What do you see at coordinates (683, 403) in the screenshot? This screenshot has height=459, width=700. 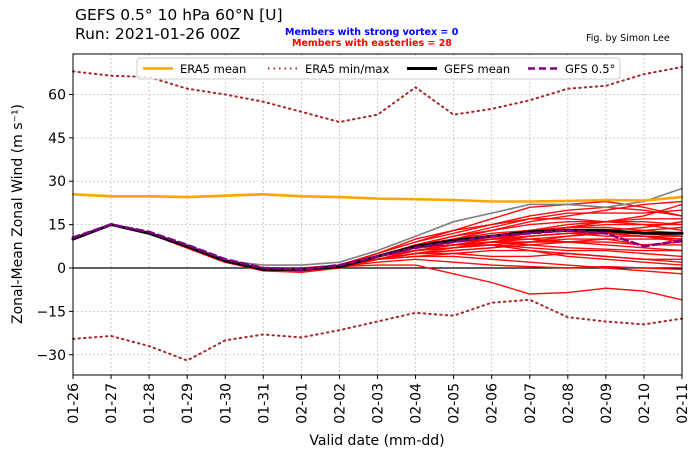 I see `x-tick-label: 02-11` at bounding box center [683, 403].